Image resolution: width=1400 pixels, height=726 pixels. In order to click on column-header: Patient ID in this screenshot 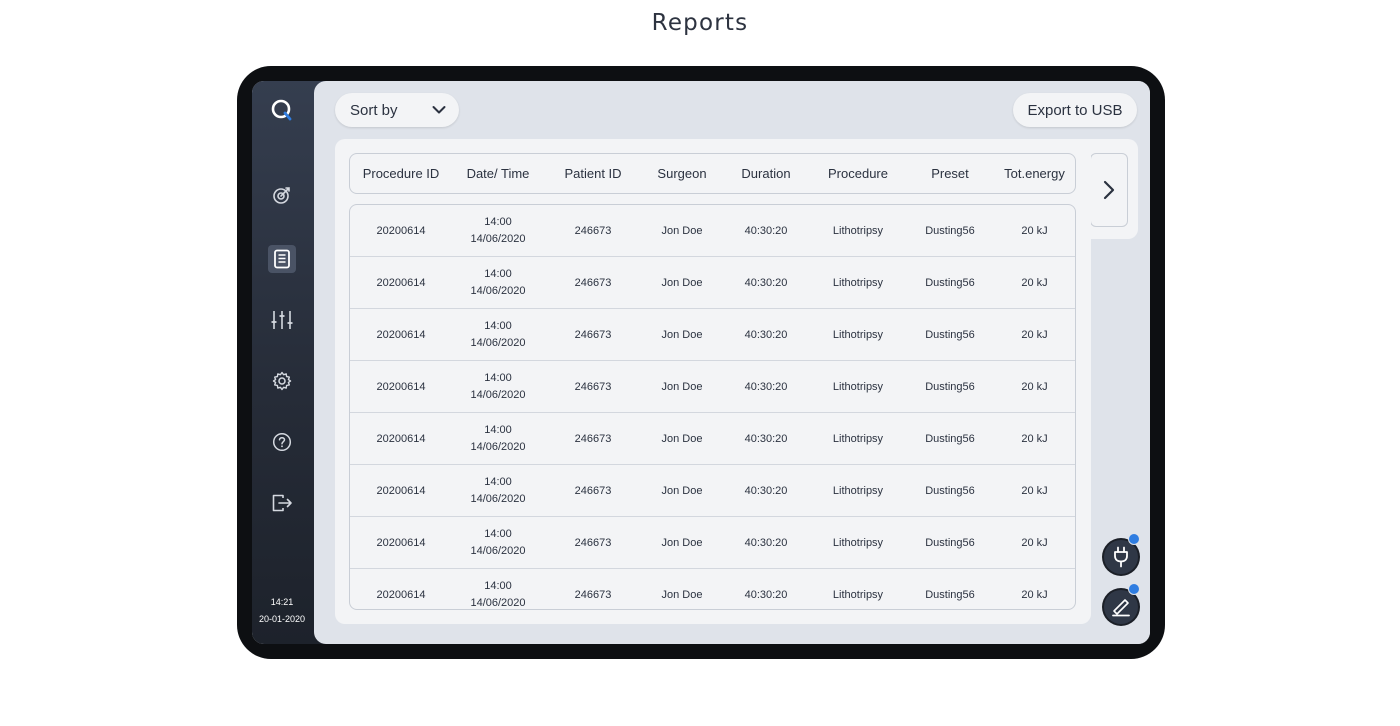, I will do `click(593, 173)`.